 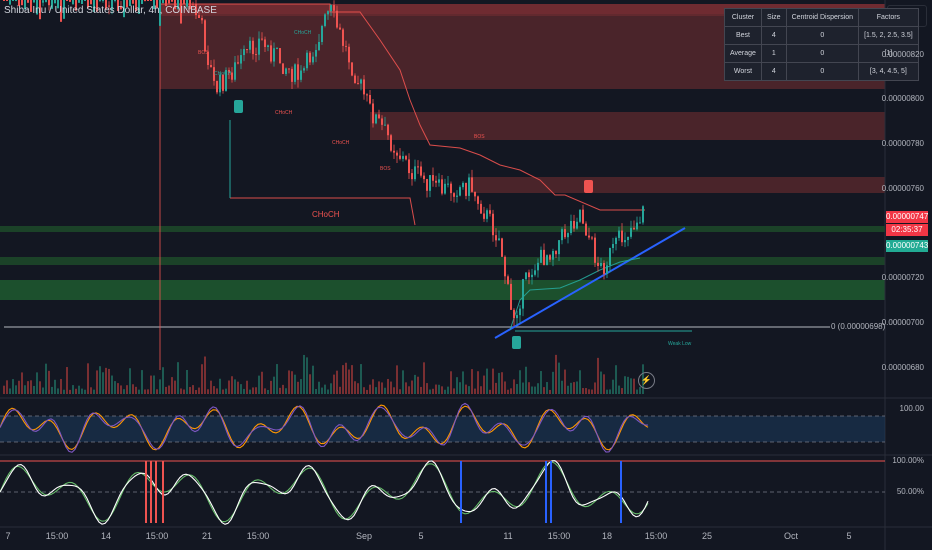 I want to click on price-tick: 0.00000680, so click(x=902, y=367).